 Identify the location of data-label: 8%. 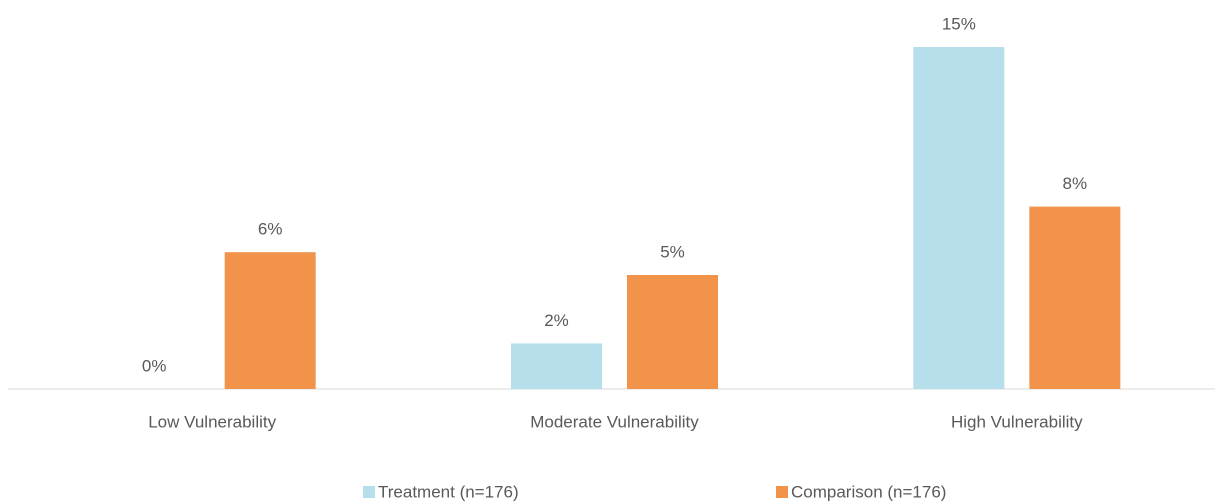
(1075, 183).